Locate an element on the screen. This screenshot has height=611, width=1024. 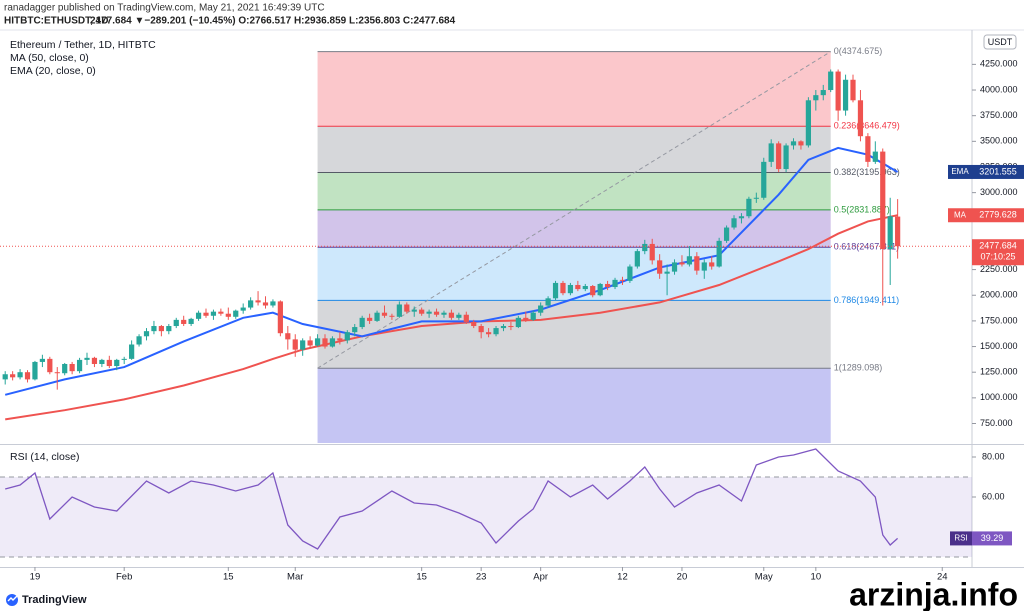
currency: USDT is located at coordinates (1000, 42).